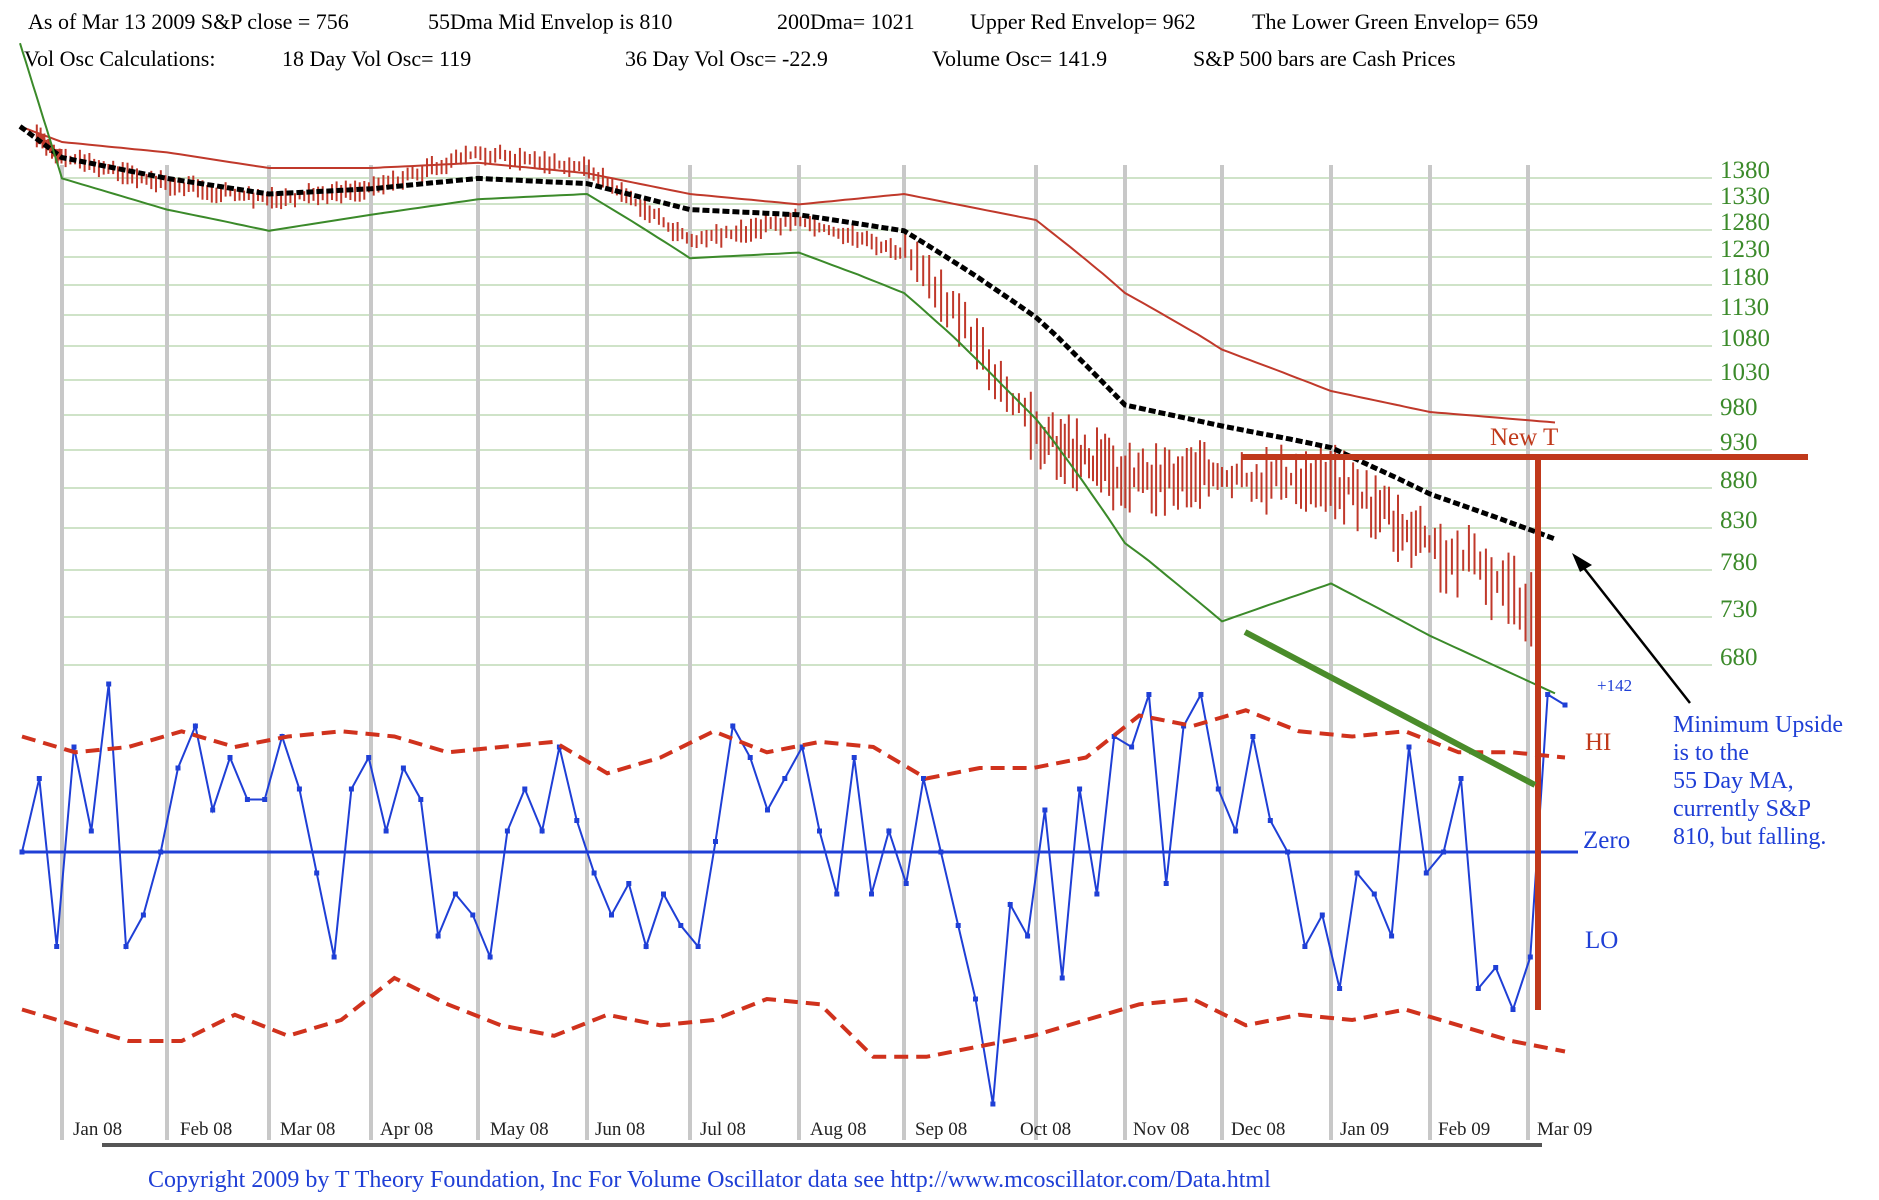 The image size is (1879, 1200). Describe the element at coordinates (620, 1129) in the screenshot. I see `month-tick-label: Jun 08` at that location.